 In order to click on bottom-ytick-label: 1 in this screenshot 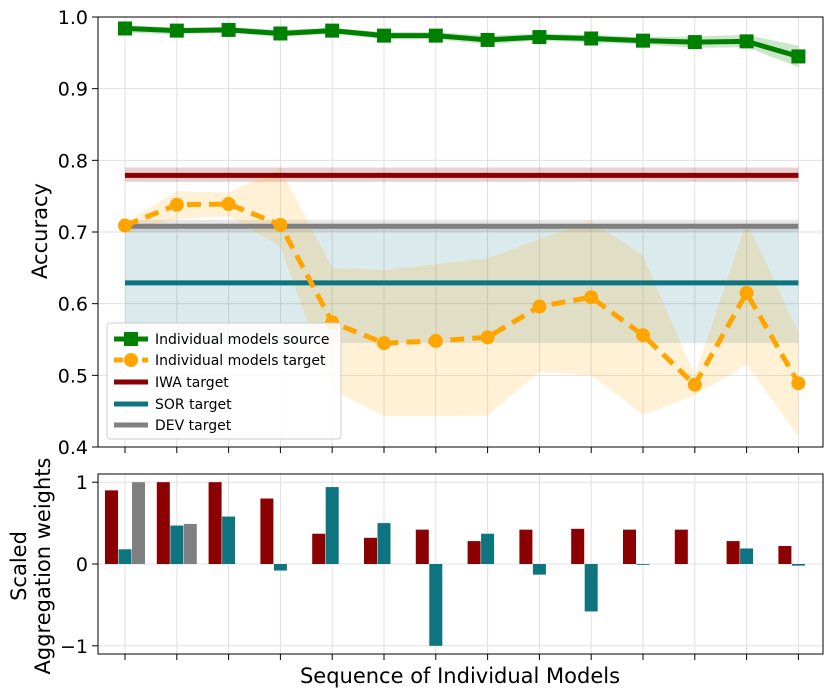, I will do `click(82, 483)`.